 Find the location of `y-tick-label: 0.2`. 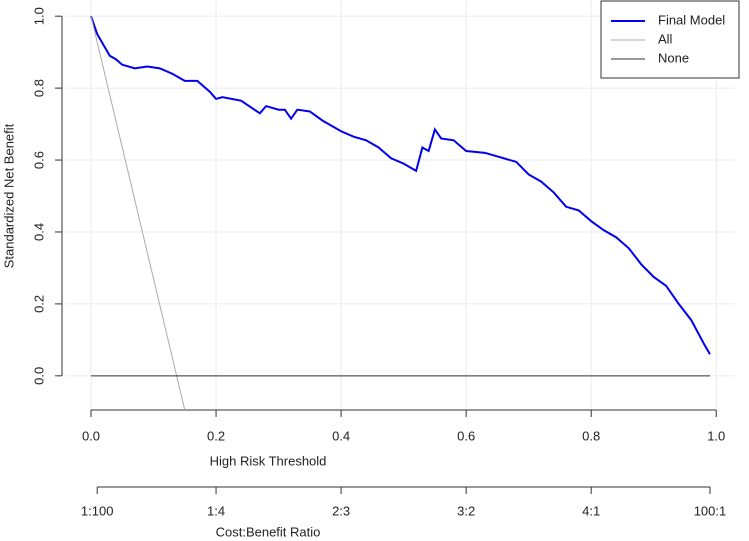

y-tick-label: 0.2 is located at coordinates (38, 304).